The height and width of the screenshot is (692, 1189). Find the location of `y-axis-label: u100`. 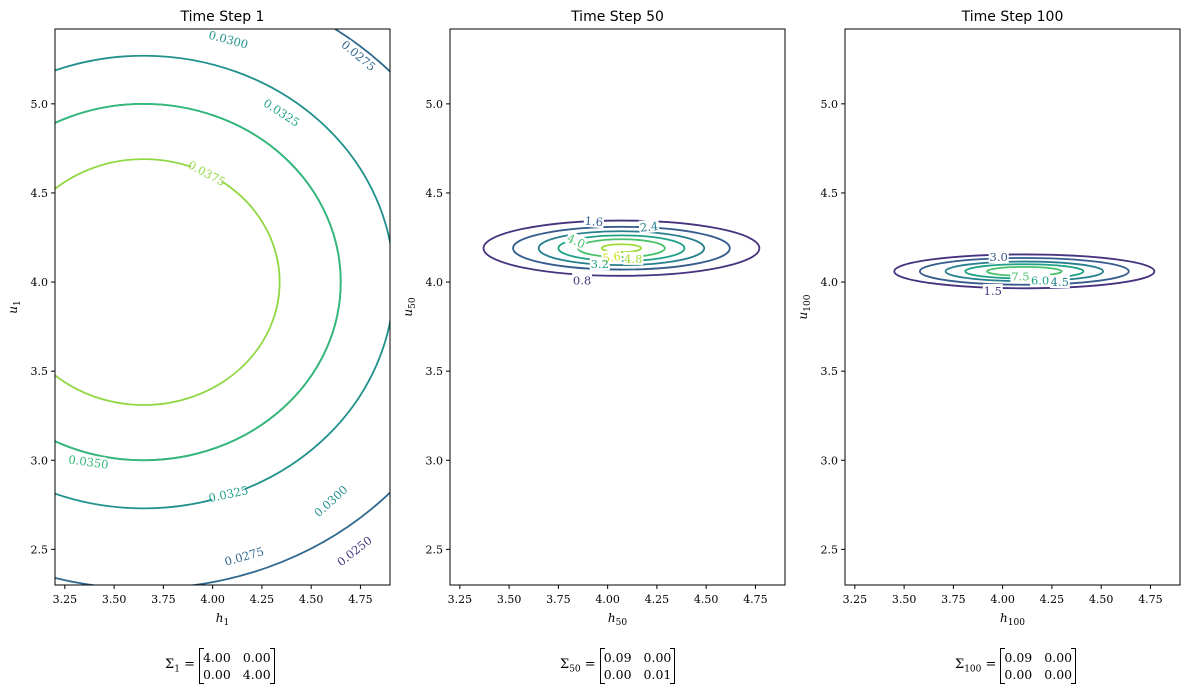

y-axis-label: u100 is located at coordinates (804, 306).